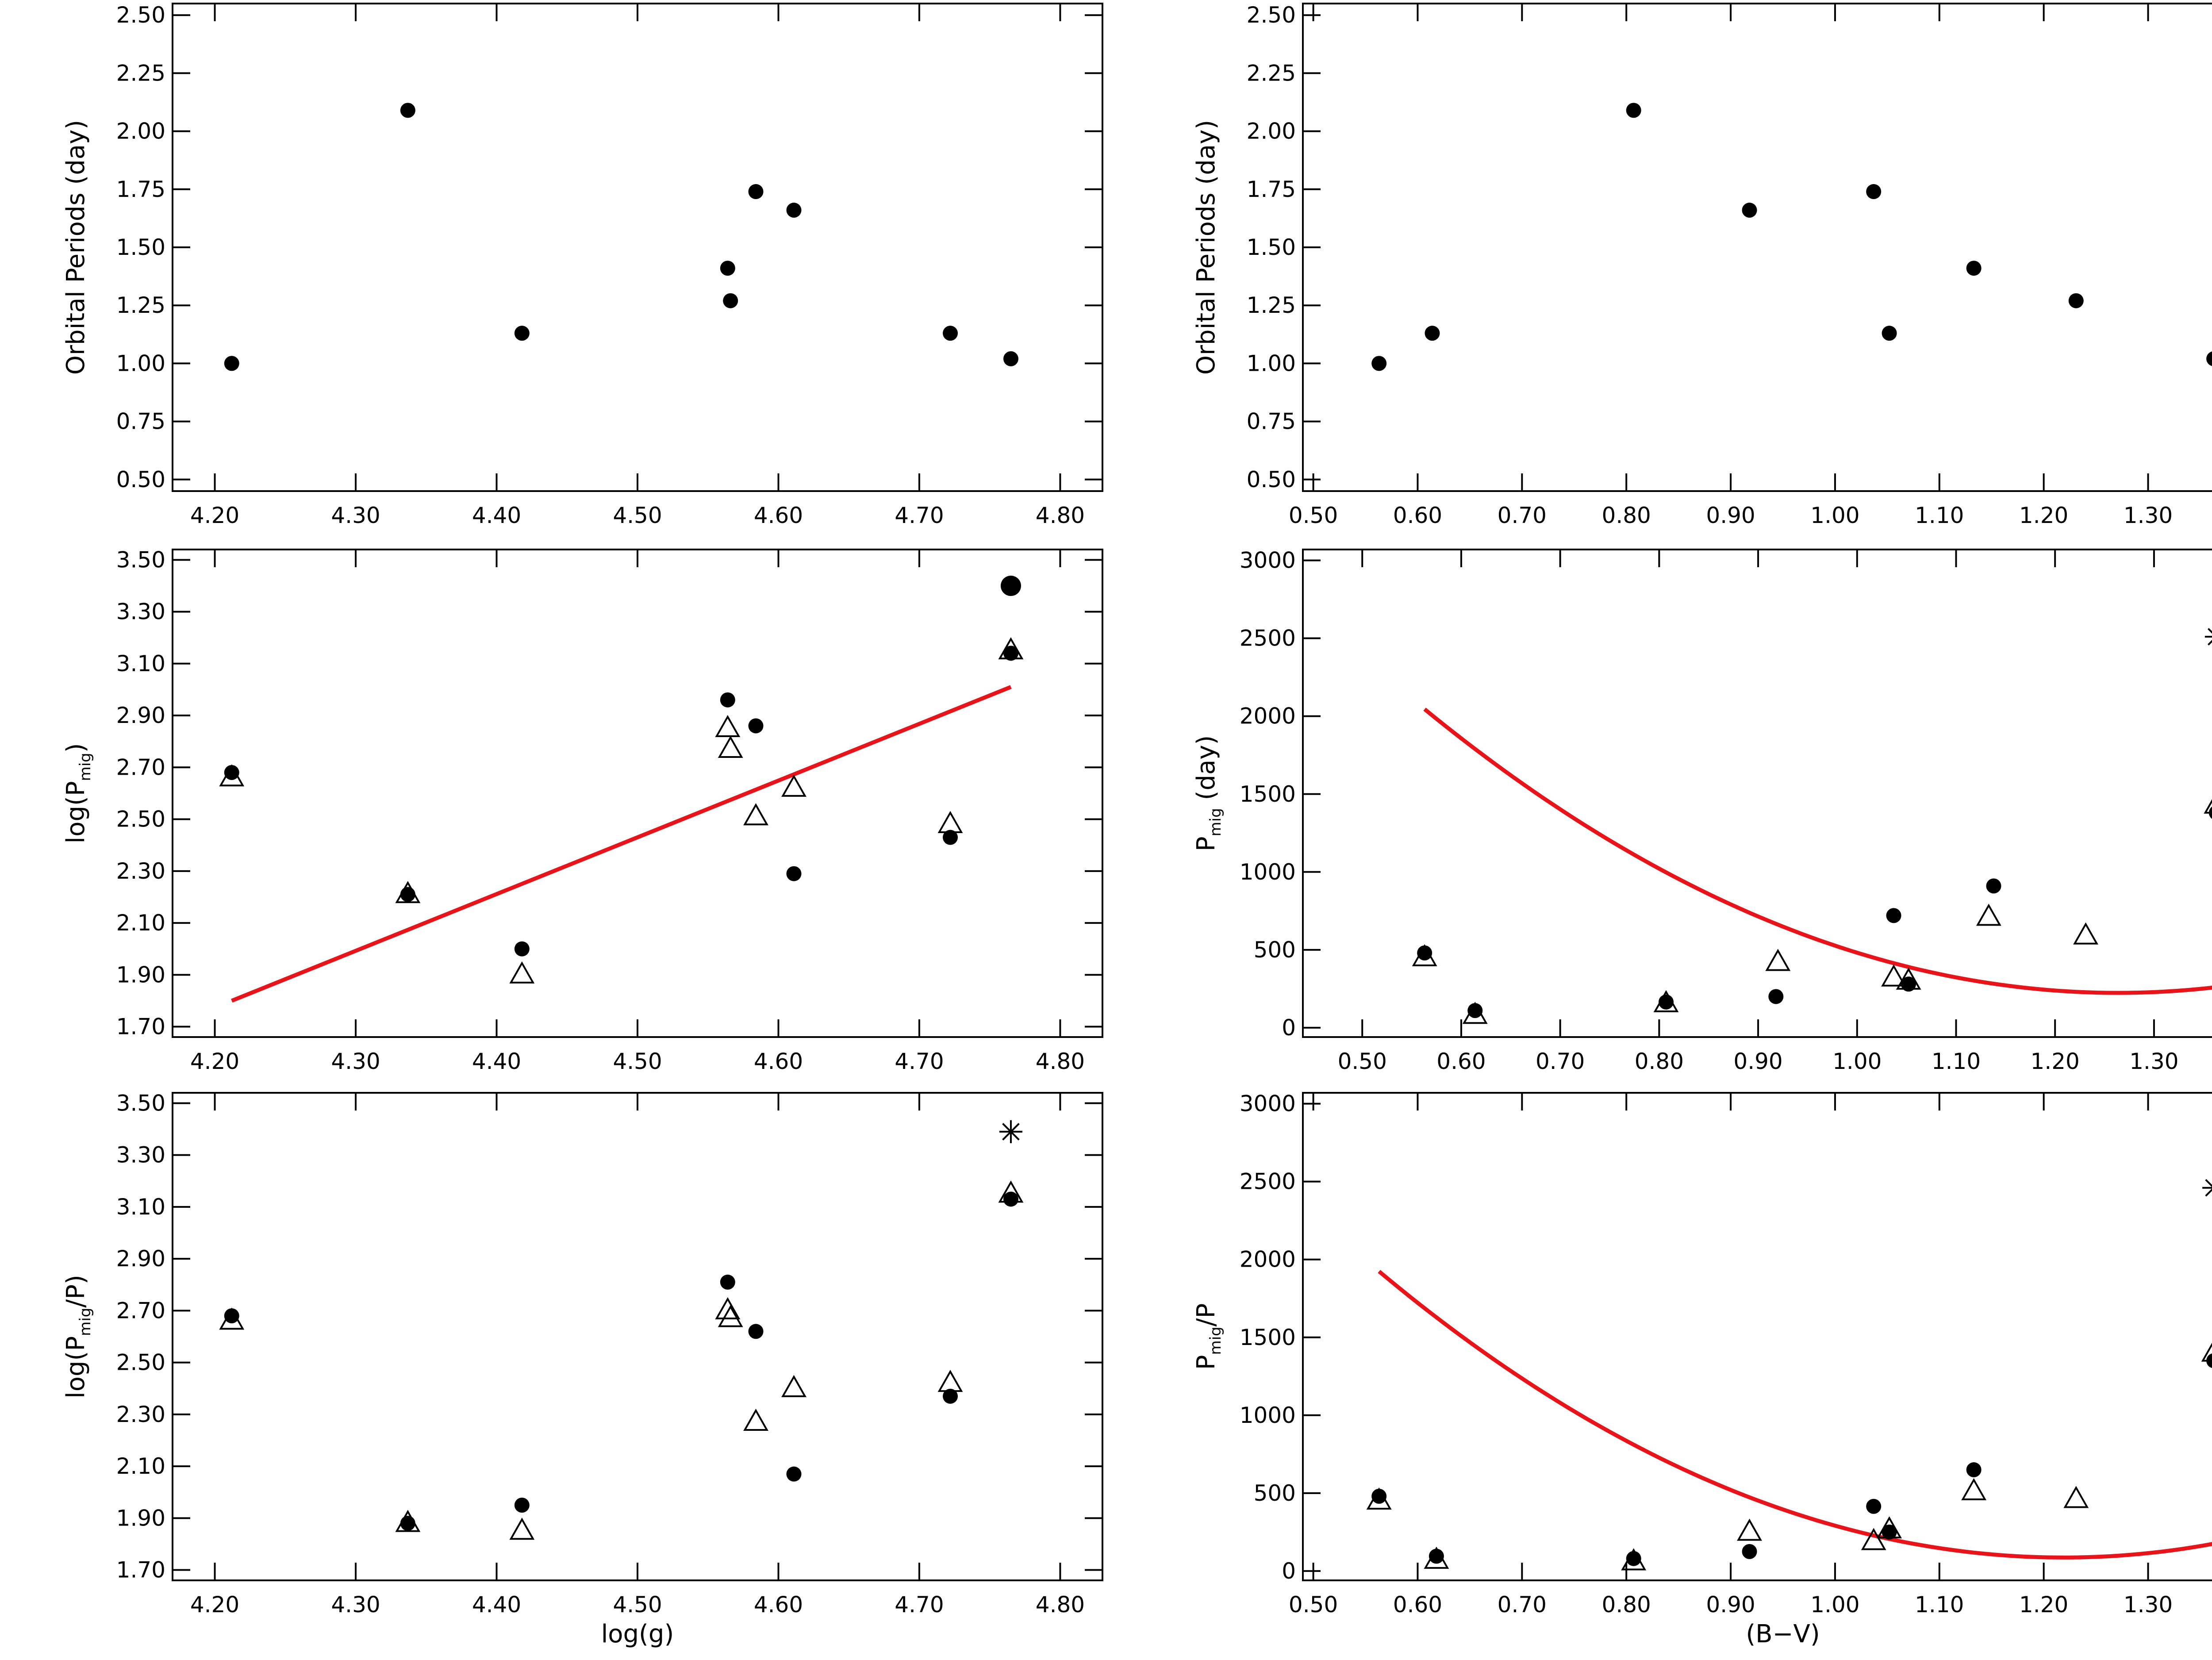 The height and width of the screenshot is (1660, 2212). I want to click on x-tick-label: 4.70, so click(920, 1605).